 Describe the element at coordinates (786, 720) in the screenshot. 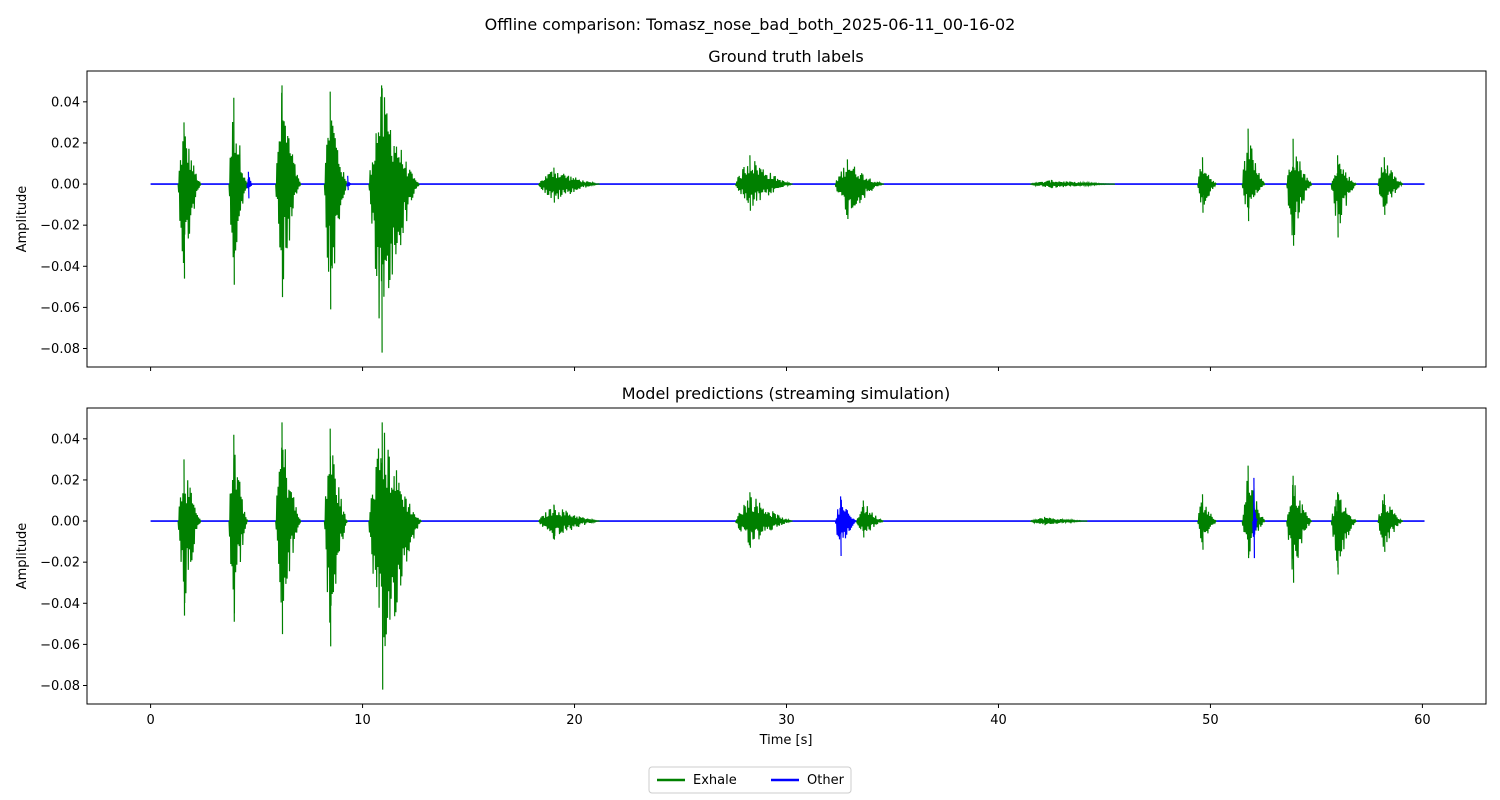

I see `x-tick-label: 30` at that location.